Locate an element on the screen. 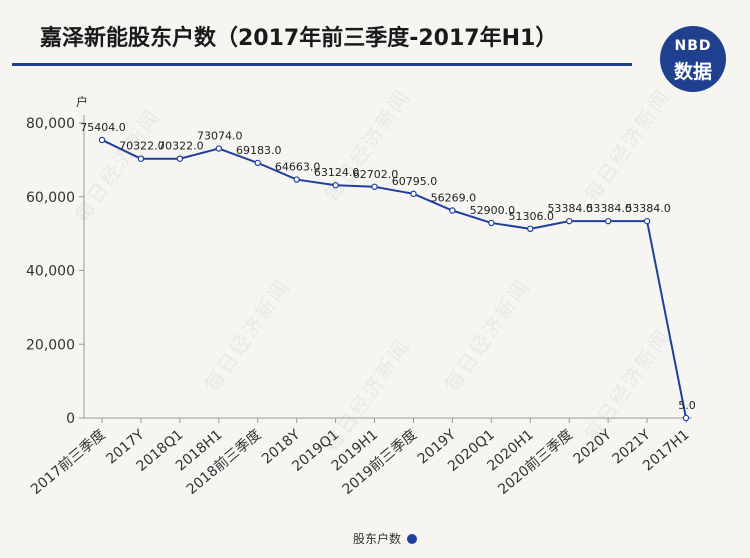  legend-label: 股东户数 is located at coordinates (376, 539).